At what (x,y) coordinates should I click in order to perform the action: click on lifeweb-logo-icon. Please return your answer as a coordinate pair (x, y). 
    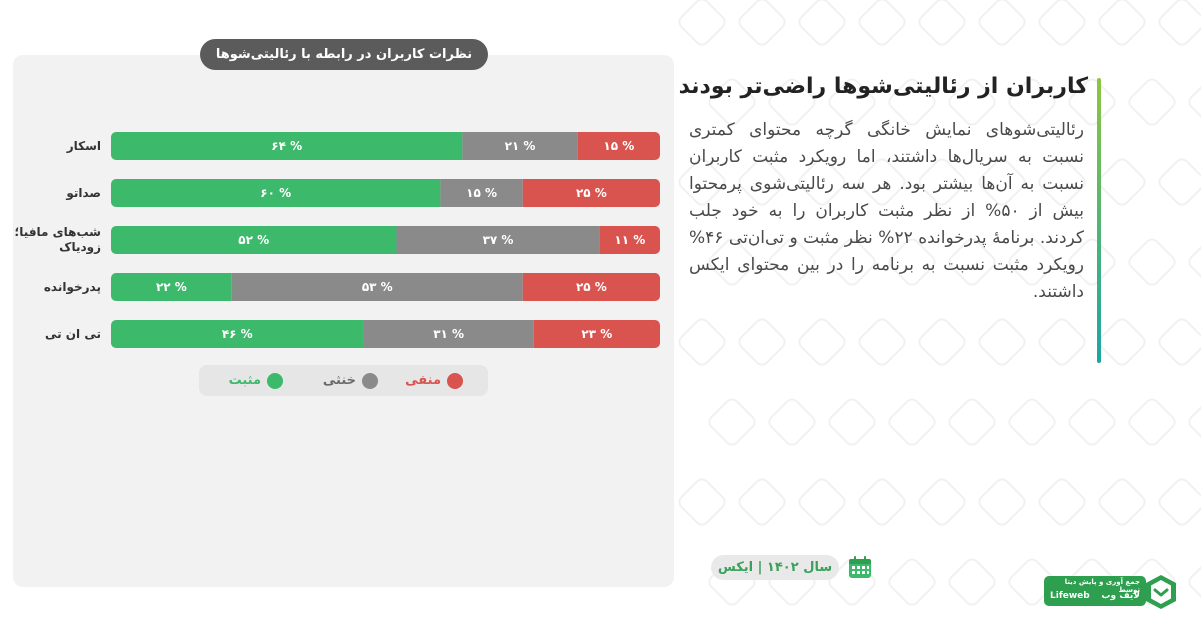
    Looking at the image, I should click on (1161, 592).